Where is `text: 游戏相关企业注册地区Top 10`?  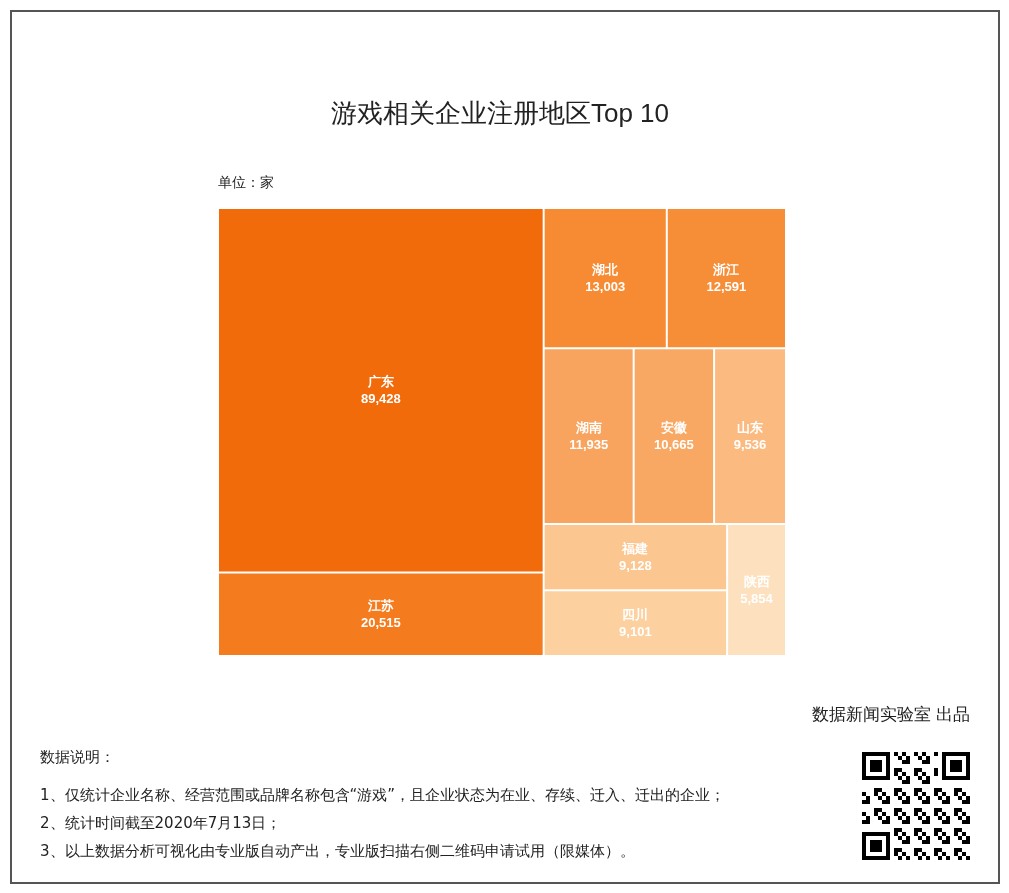
text: 游戏相关企业注册地区Top 10 is located at coordinates (500, 113).